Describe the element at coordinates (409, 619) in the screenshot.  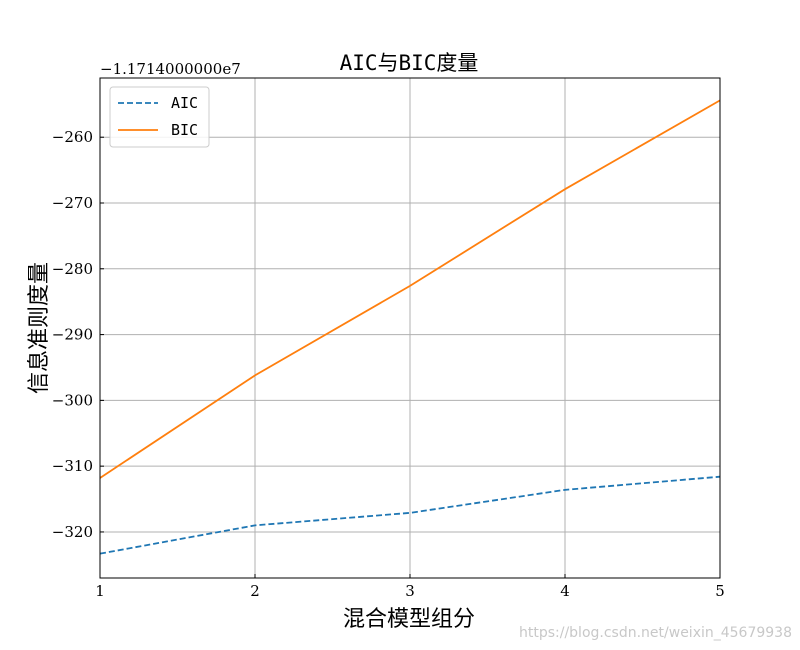
I see `x-axis-label: 混合模型组分` at that location.